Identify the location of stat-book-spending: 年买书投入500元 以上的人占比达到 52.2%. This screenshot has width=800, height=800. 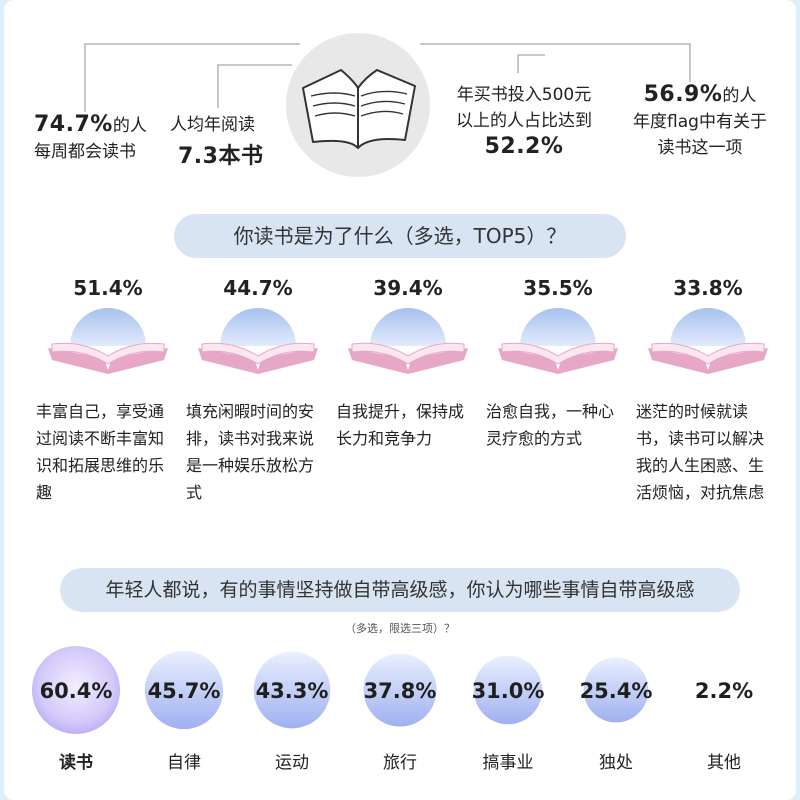
(524, 120).